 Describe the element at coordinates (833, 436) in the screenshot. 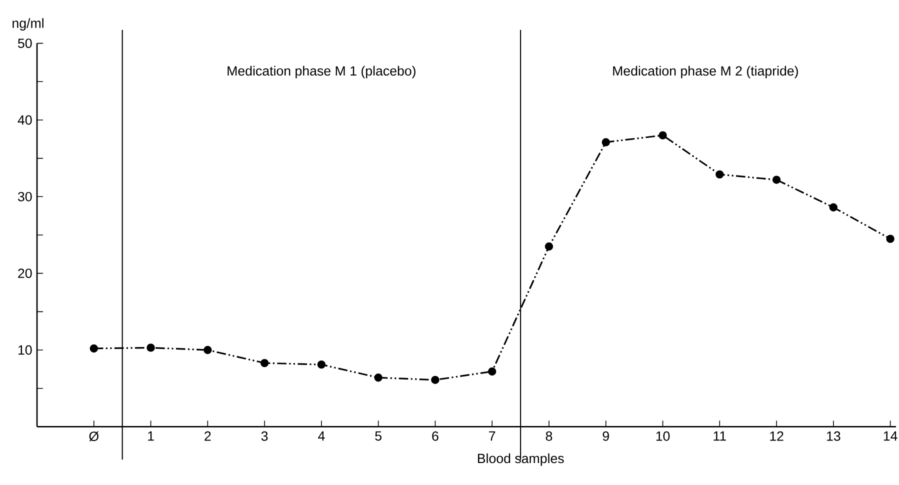

I see `x-tick-label: 13` at that location.